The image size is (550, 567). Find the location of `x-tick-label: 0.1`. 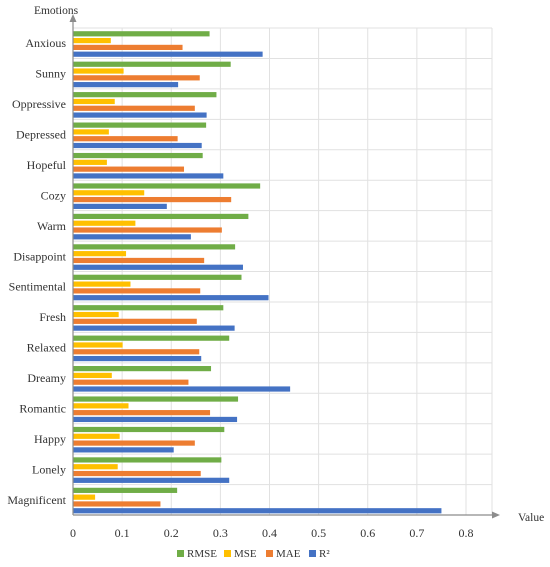

x-tick-label: 0.1 is located at coordinates (122, 533).